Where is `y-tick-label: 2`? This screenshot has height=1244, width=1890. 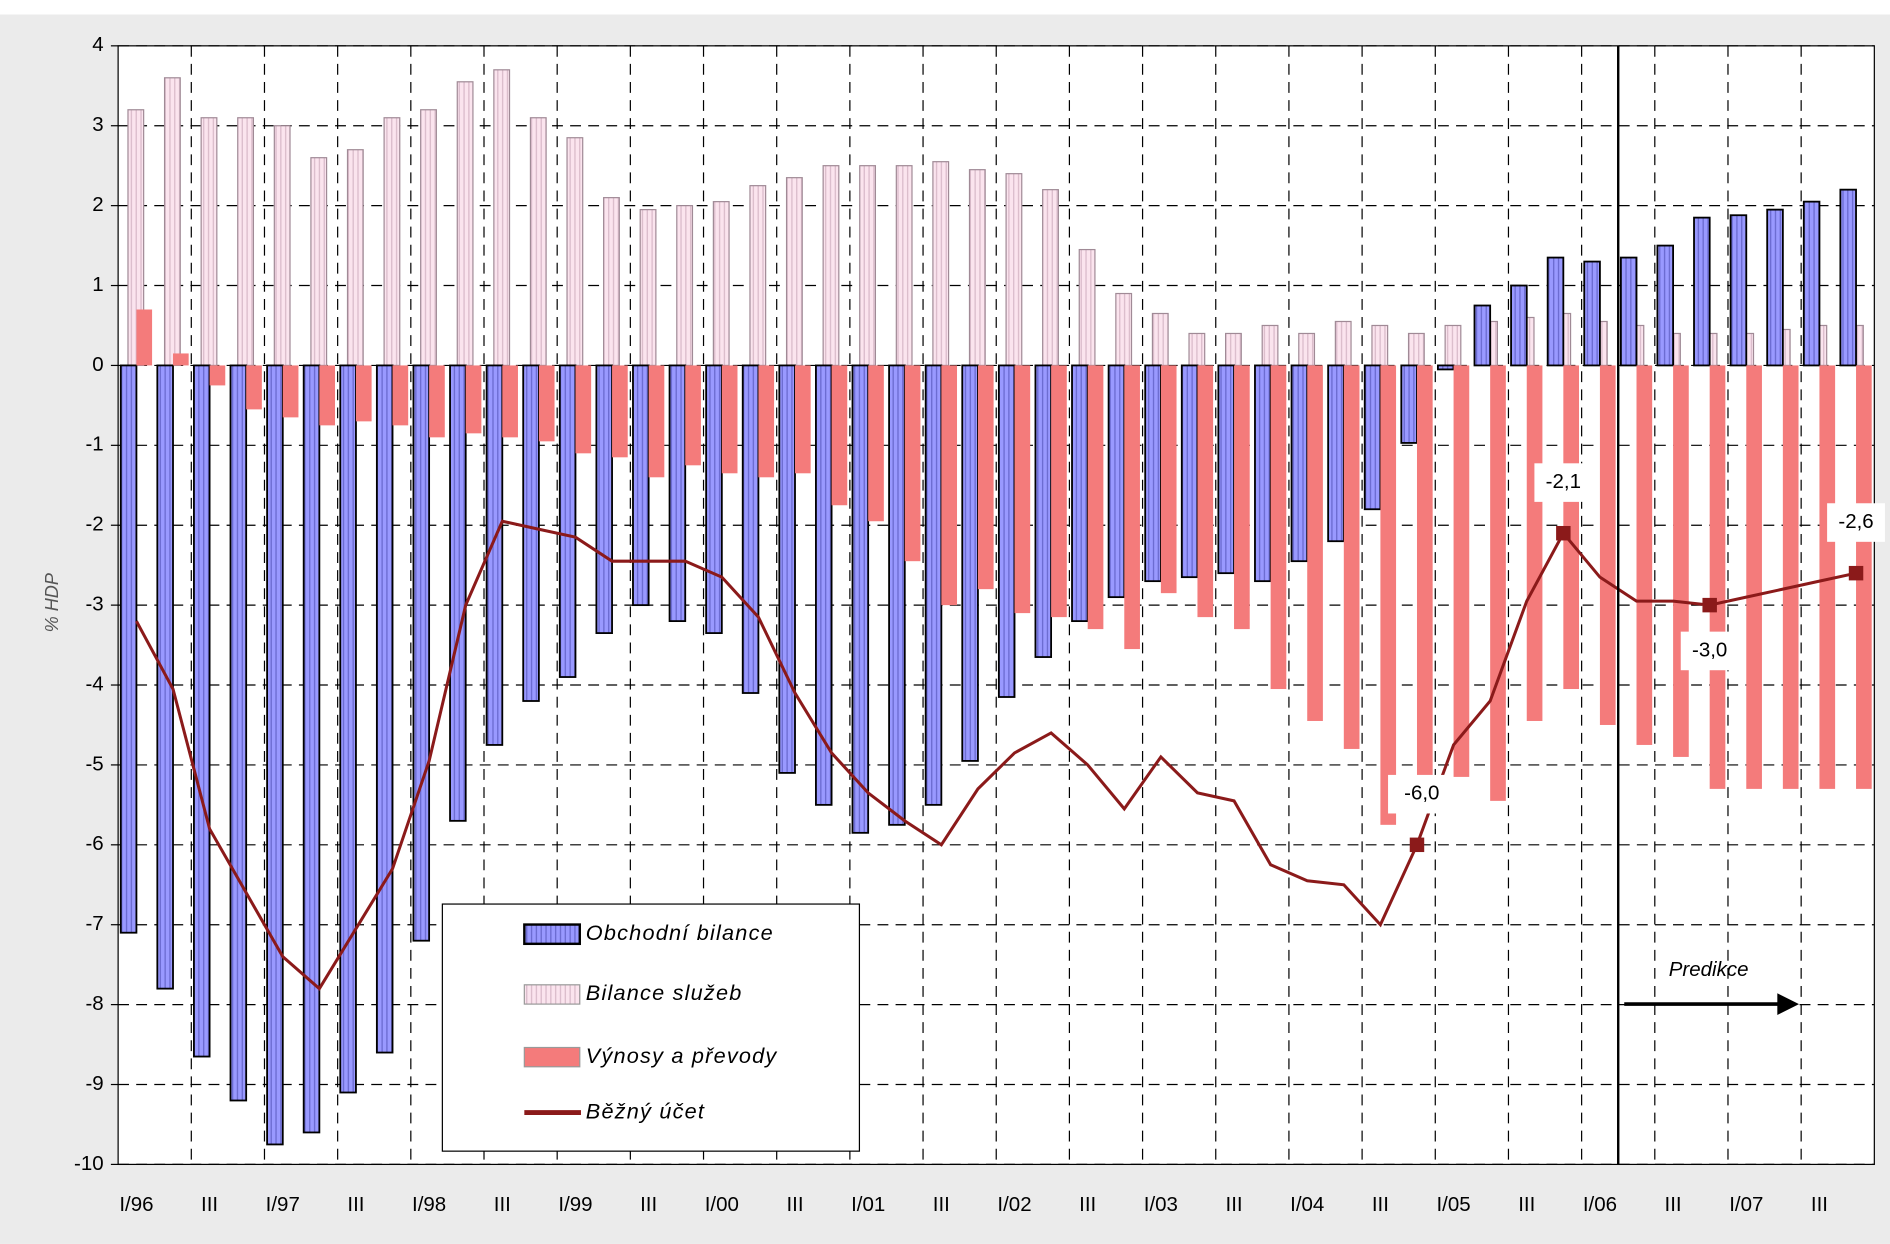 y-tick-label: 2 is located at coordinates (97, 204).